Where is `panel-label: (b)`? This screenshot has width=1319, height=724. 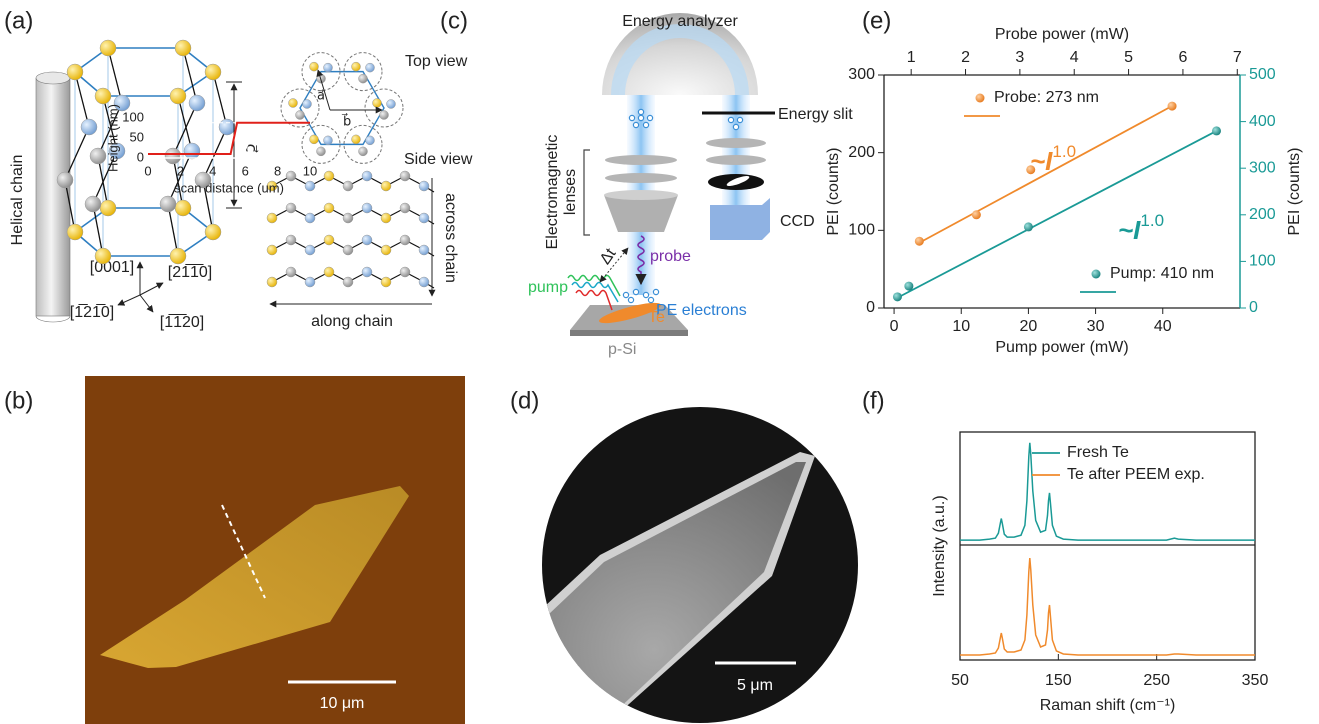 panel-label: (b) is located at coordinates (18, 400).